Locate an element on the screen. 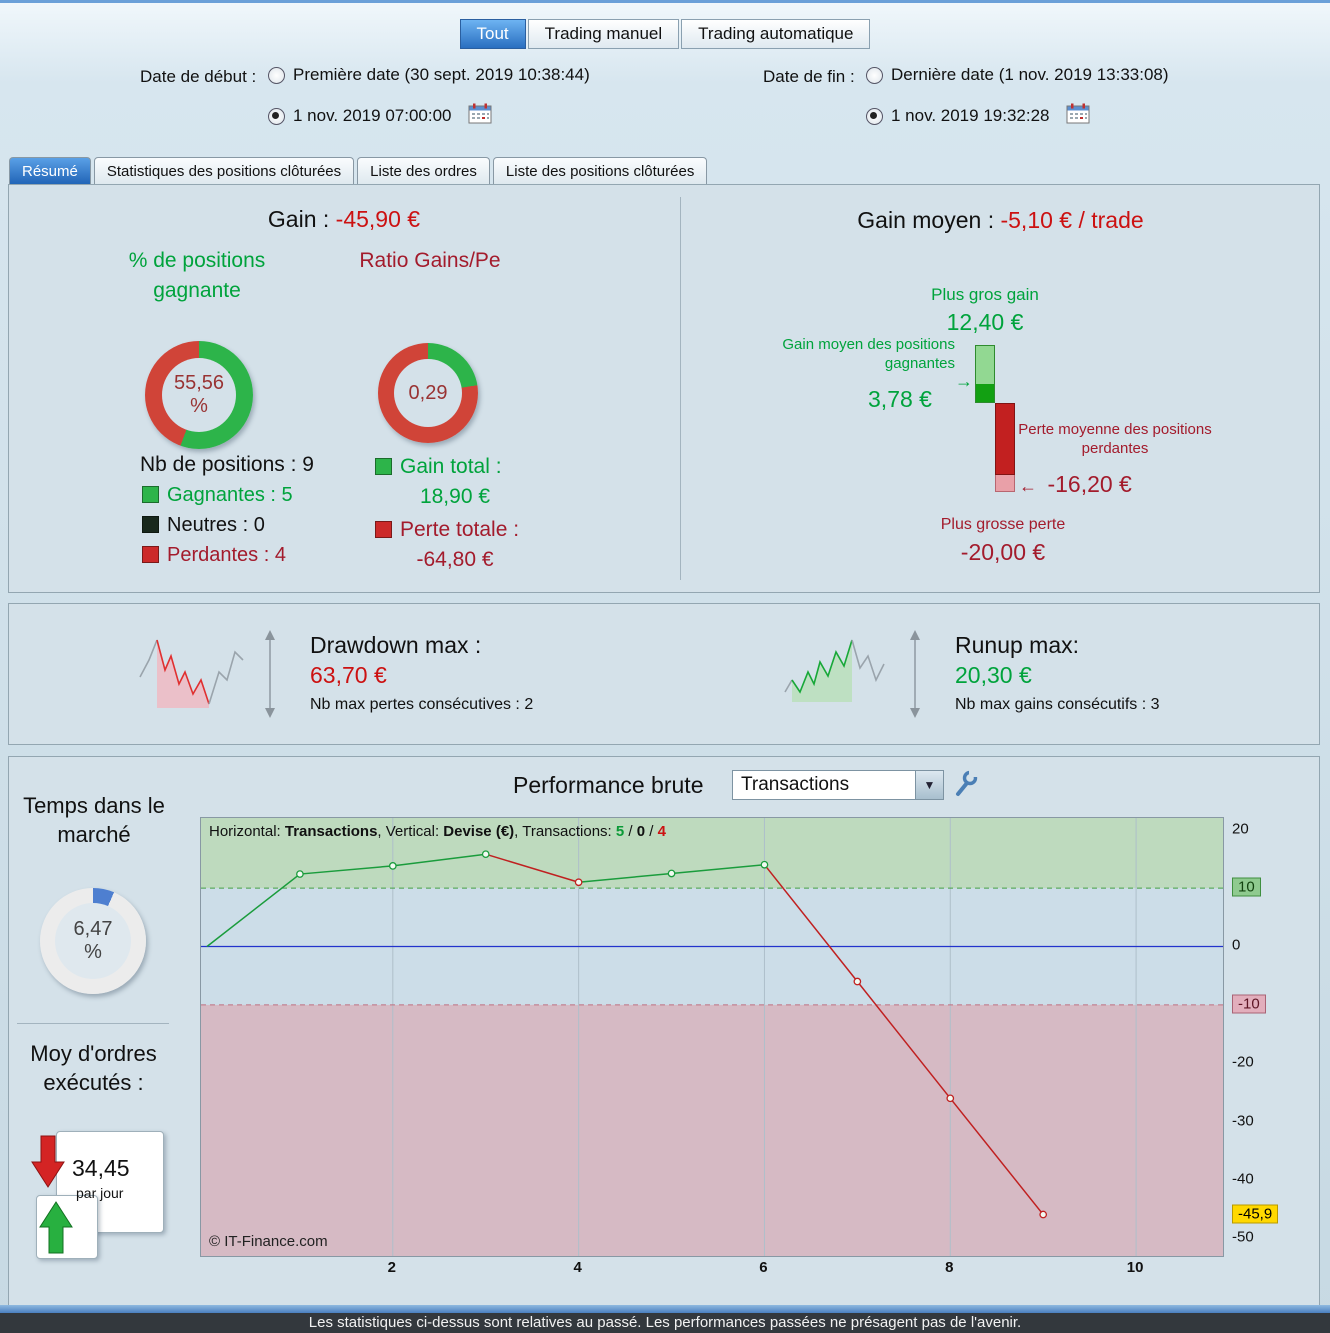 This screenshot has width=1330, height=1333. runup-sub: Nb max gains consécutifs : 3 is located at coordinates (1057, 704).